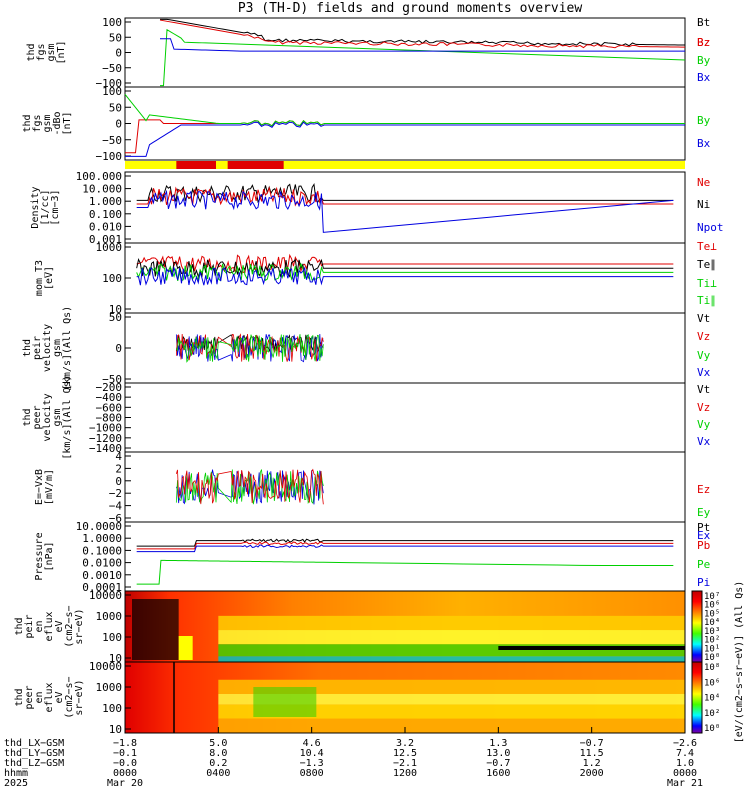 The image size is (750, 800). Describe the element at coordinates (592, 753) in the screenshot. I see `x-tick-ly: 11.5` at that location.